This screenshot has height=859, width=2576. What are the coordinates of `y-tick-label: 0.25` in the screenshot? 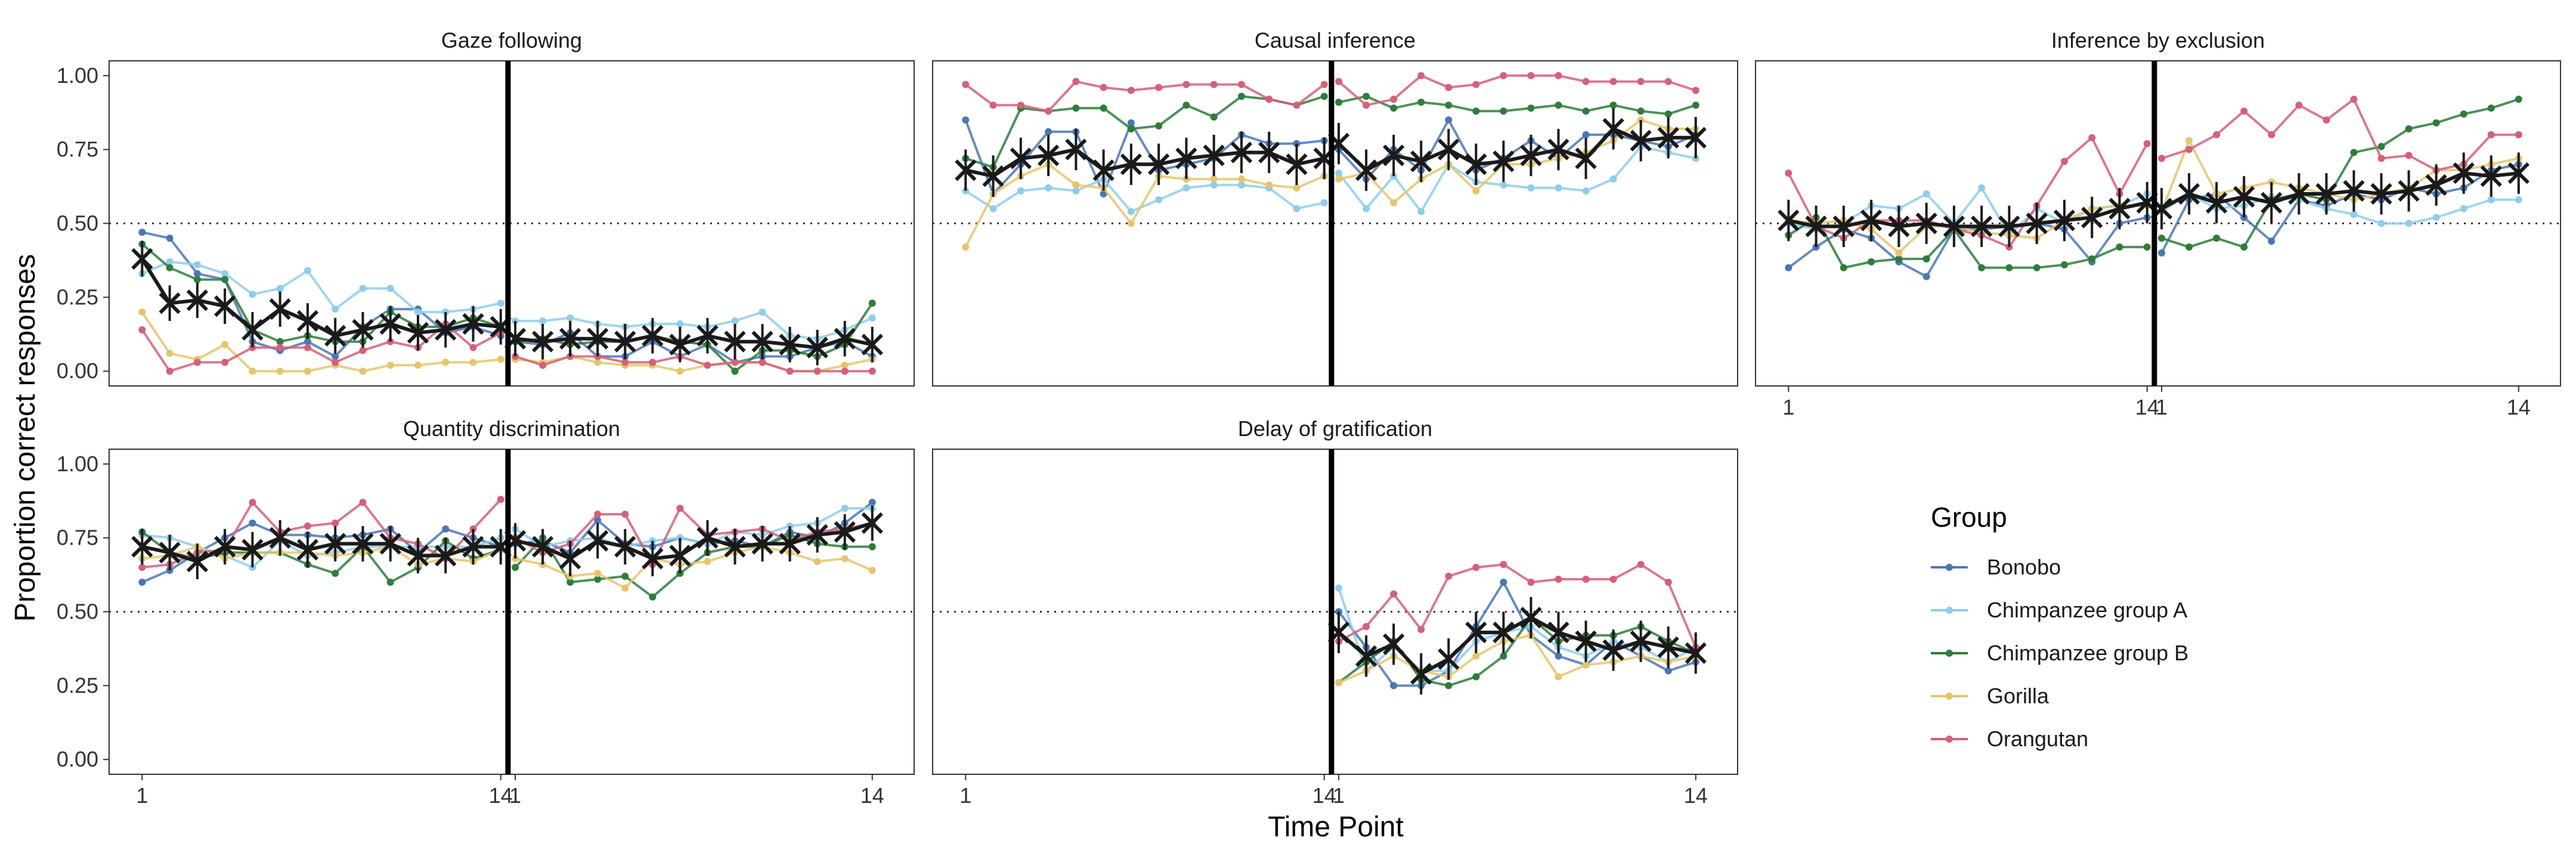 It's located at (78, 297).